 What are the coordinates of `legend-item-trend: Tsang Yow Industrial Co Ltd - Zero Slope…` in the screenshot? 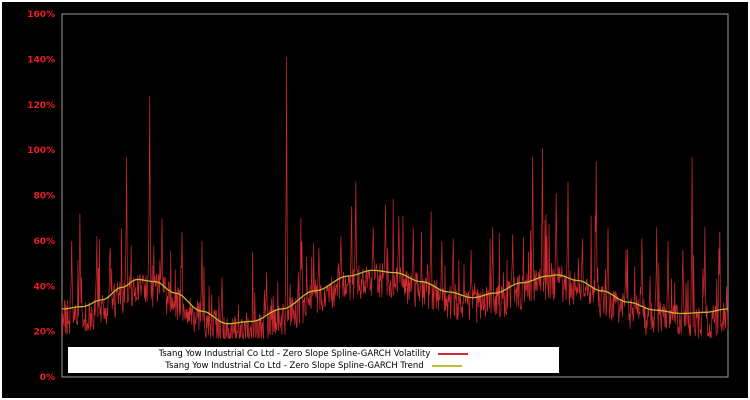 It's located at (313, 366).